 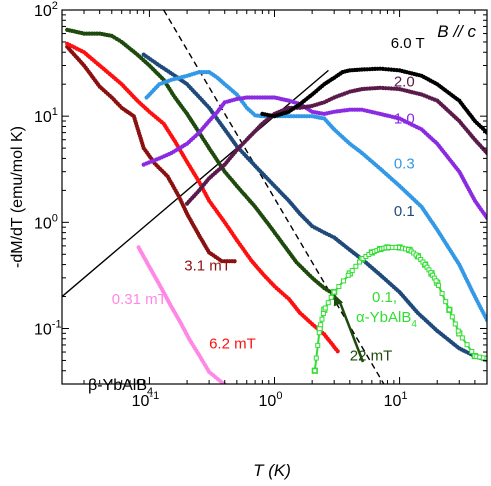 What do you see at coordinates (396, 400) in the screenshot?
I see `x-tick-label: 10¹` at bounding box center [396, 400].